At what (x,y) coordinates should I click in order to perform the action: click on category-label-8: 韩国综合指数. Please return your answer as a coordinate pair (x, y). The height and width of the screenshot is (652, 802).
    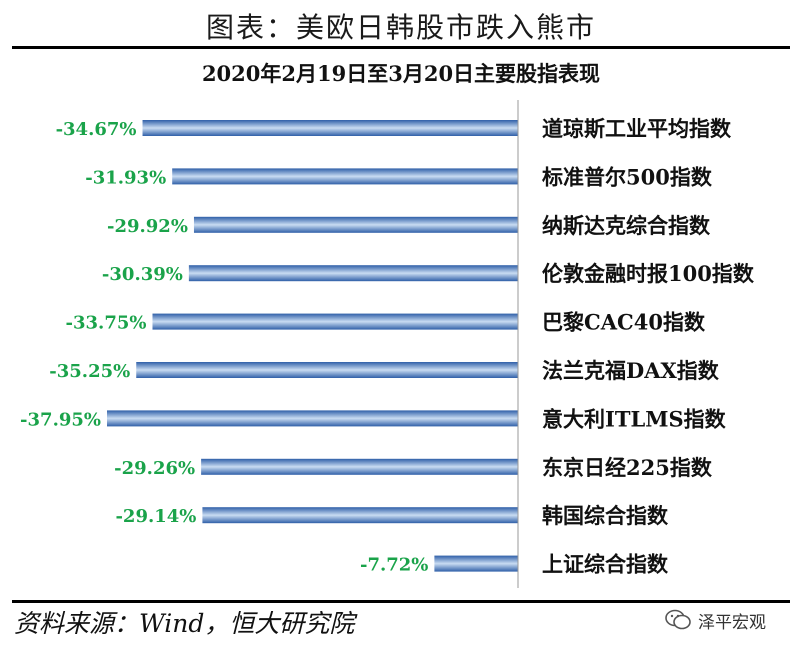
    Looking at the image, I should click on (605, 515).